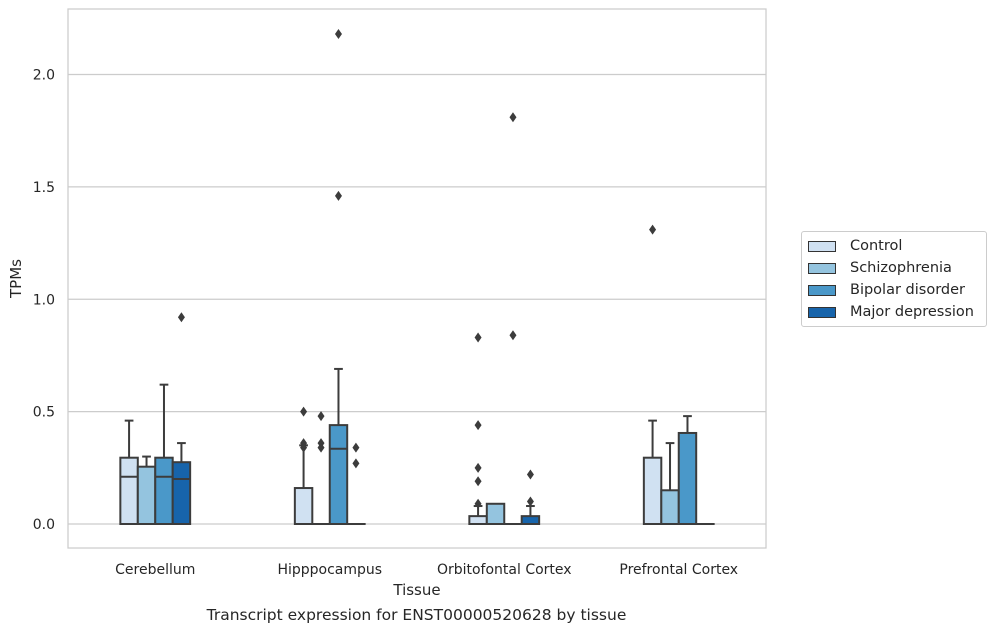  Describe the element at coordinates (678, 570) in the screenshot. I see `x-tick-label: Prefrontal Cortex` at that location.